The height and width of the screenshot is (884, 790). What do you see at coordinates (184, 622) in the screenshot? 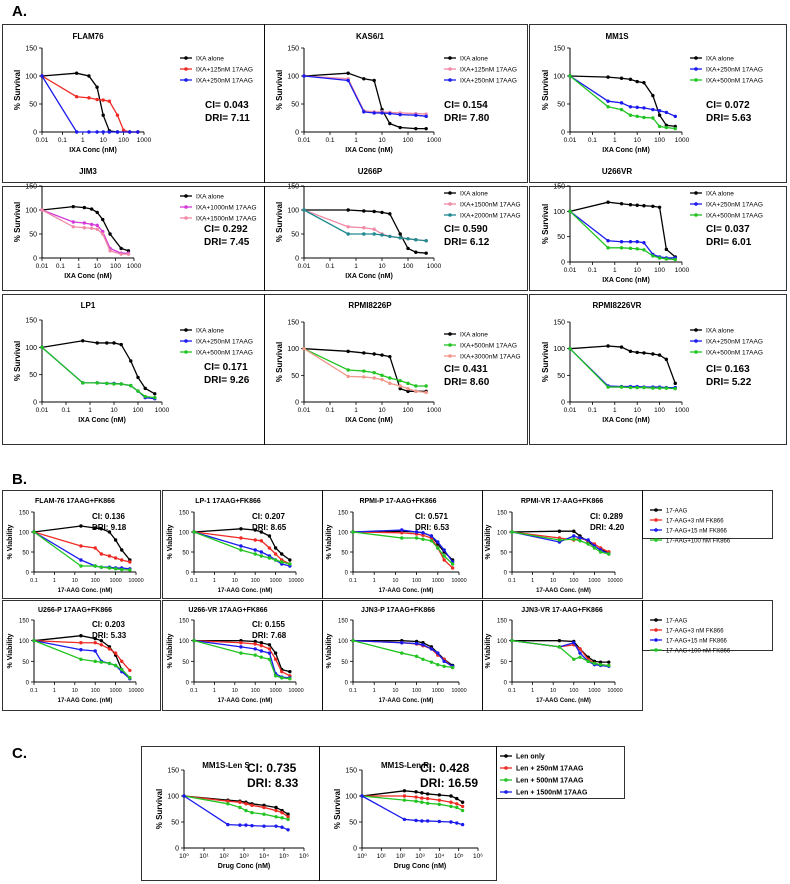
I see `y-tick-label: 150` at bounding box center [184, 622].